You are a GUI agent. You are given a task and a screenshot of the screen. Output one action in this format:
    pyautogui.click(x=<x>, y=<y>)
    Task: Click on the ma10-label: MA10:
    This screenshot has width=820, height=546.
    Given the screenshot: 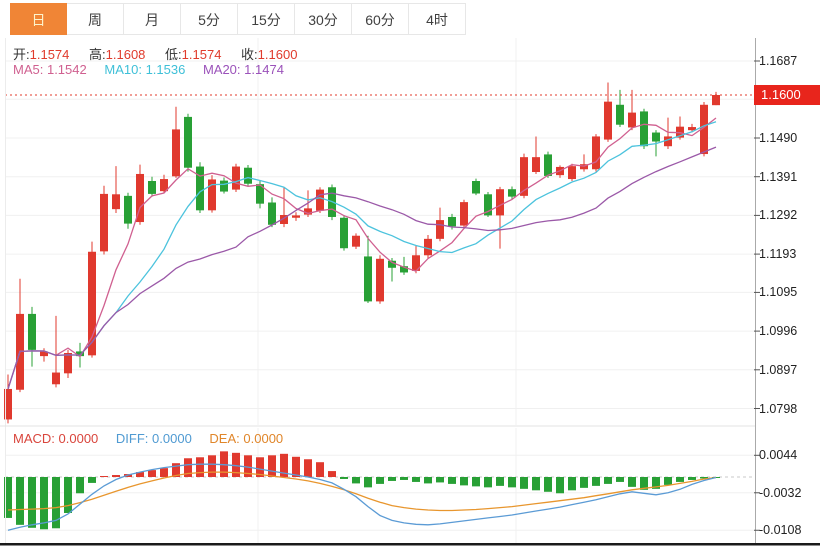 What is the action you would take?
    pyautogui.click(x=123, y=69)
    